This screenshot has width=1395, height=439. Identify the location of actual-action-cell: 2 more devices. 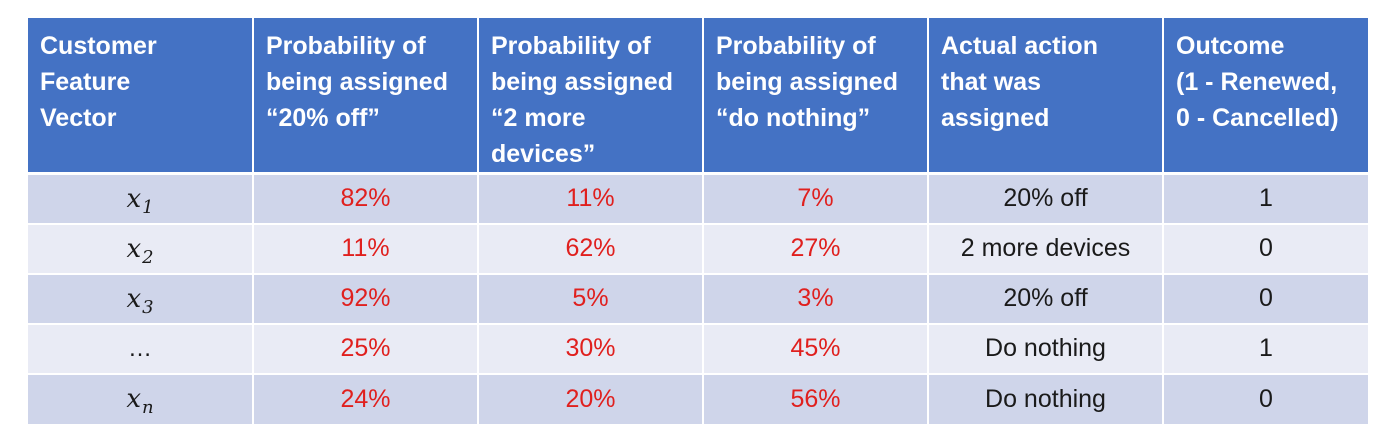
(1046, 248).